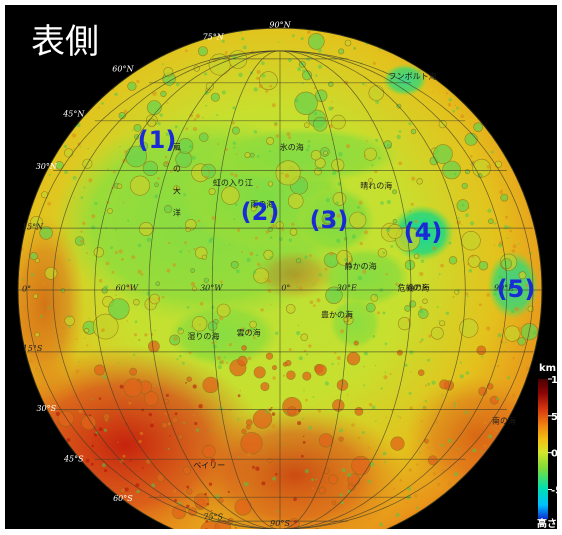  I want to click on latitude-label: 75°S, so click(213, 517).